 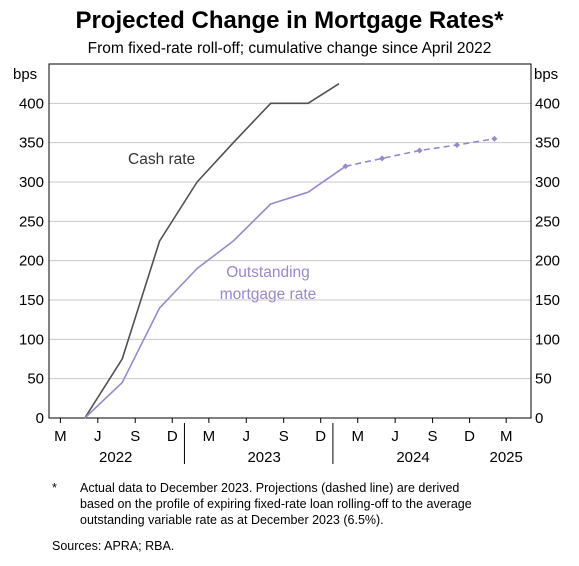 What do you see at coordinates (539, 418) in the screenshot?
I see `y-tick-right-0: 0` at bounding box center [539, 418].